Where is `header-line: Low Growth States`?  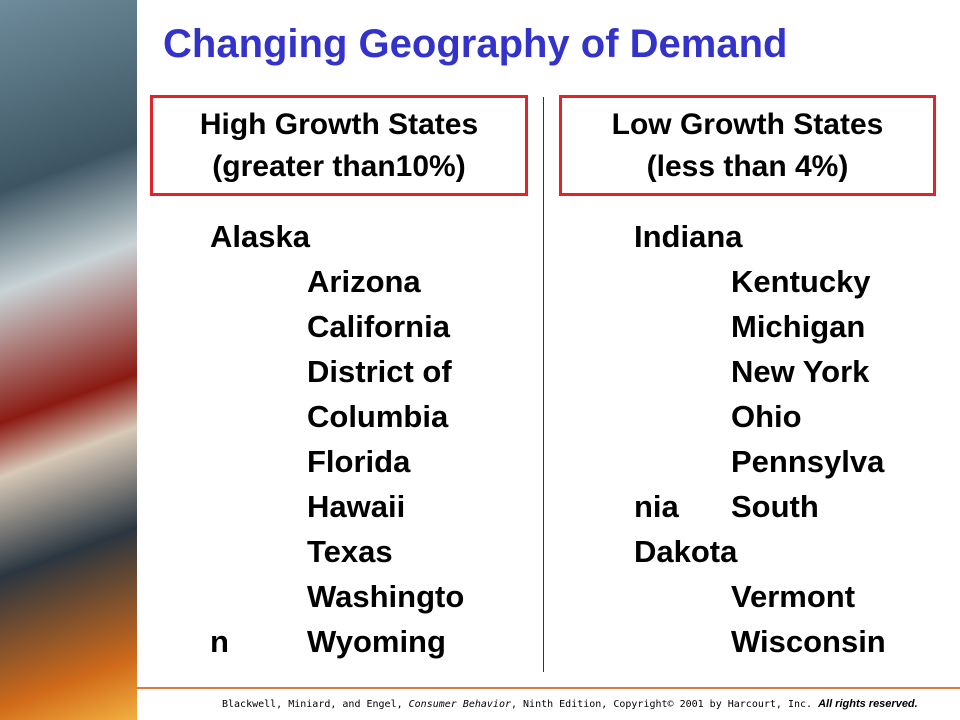
header-line: Low Growth States is located at coordinates (747, 124).